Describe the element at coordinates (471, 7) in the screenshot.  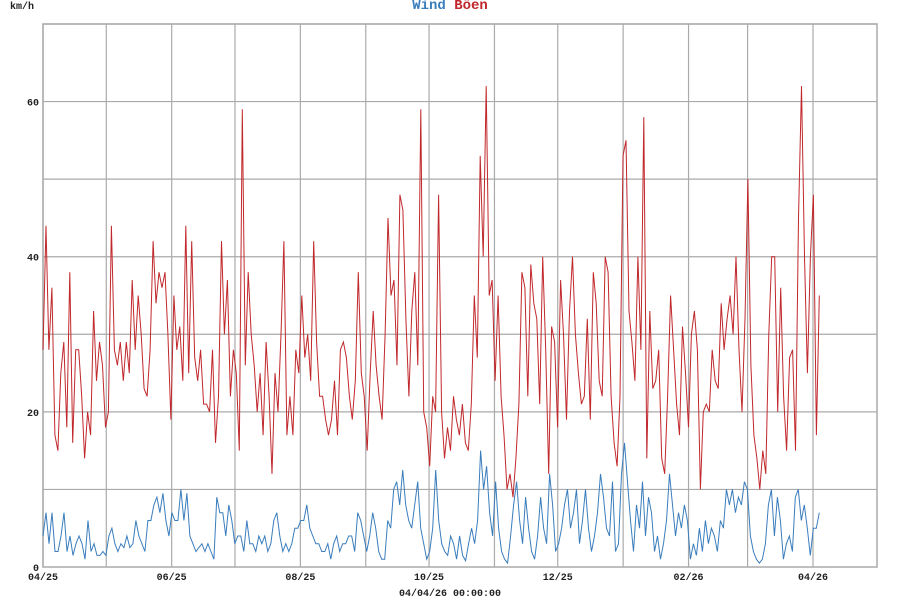
I see `legend-boeen: Böen` at that location.